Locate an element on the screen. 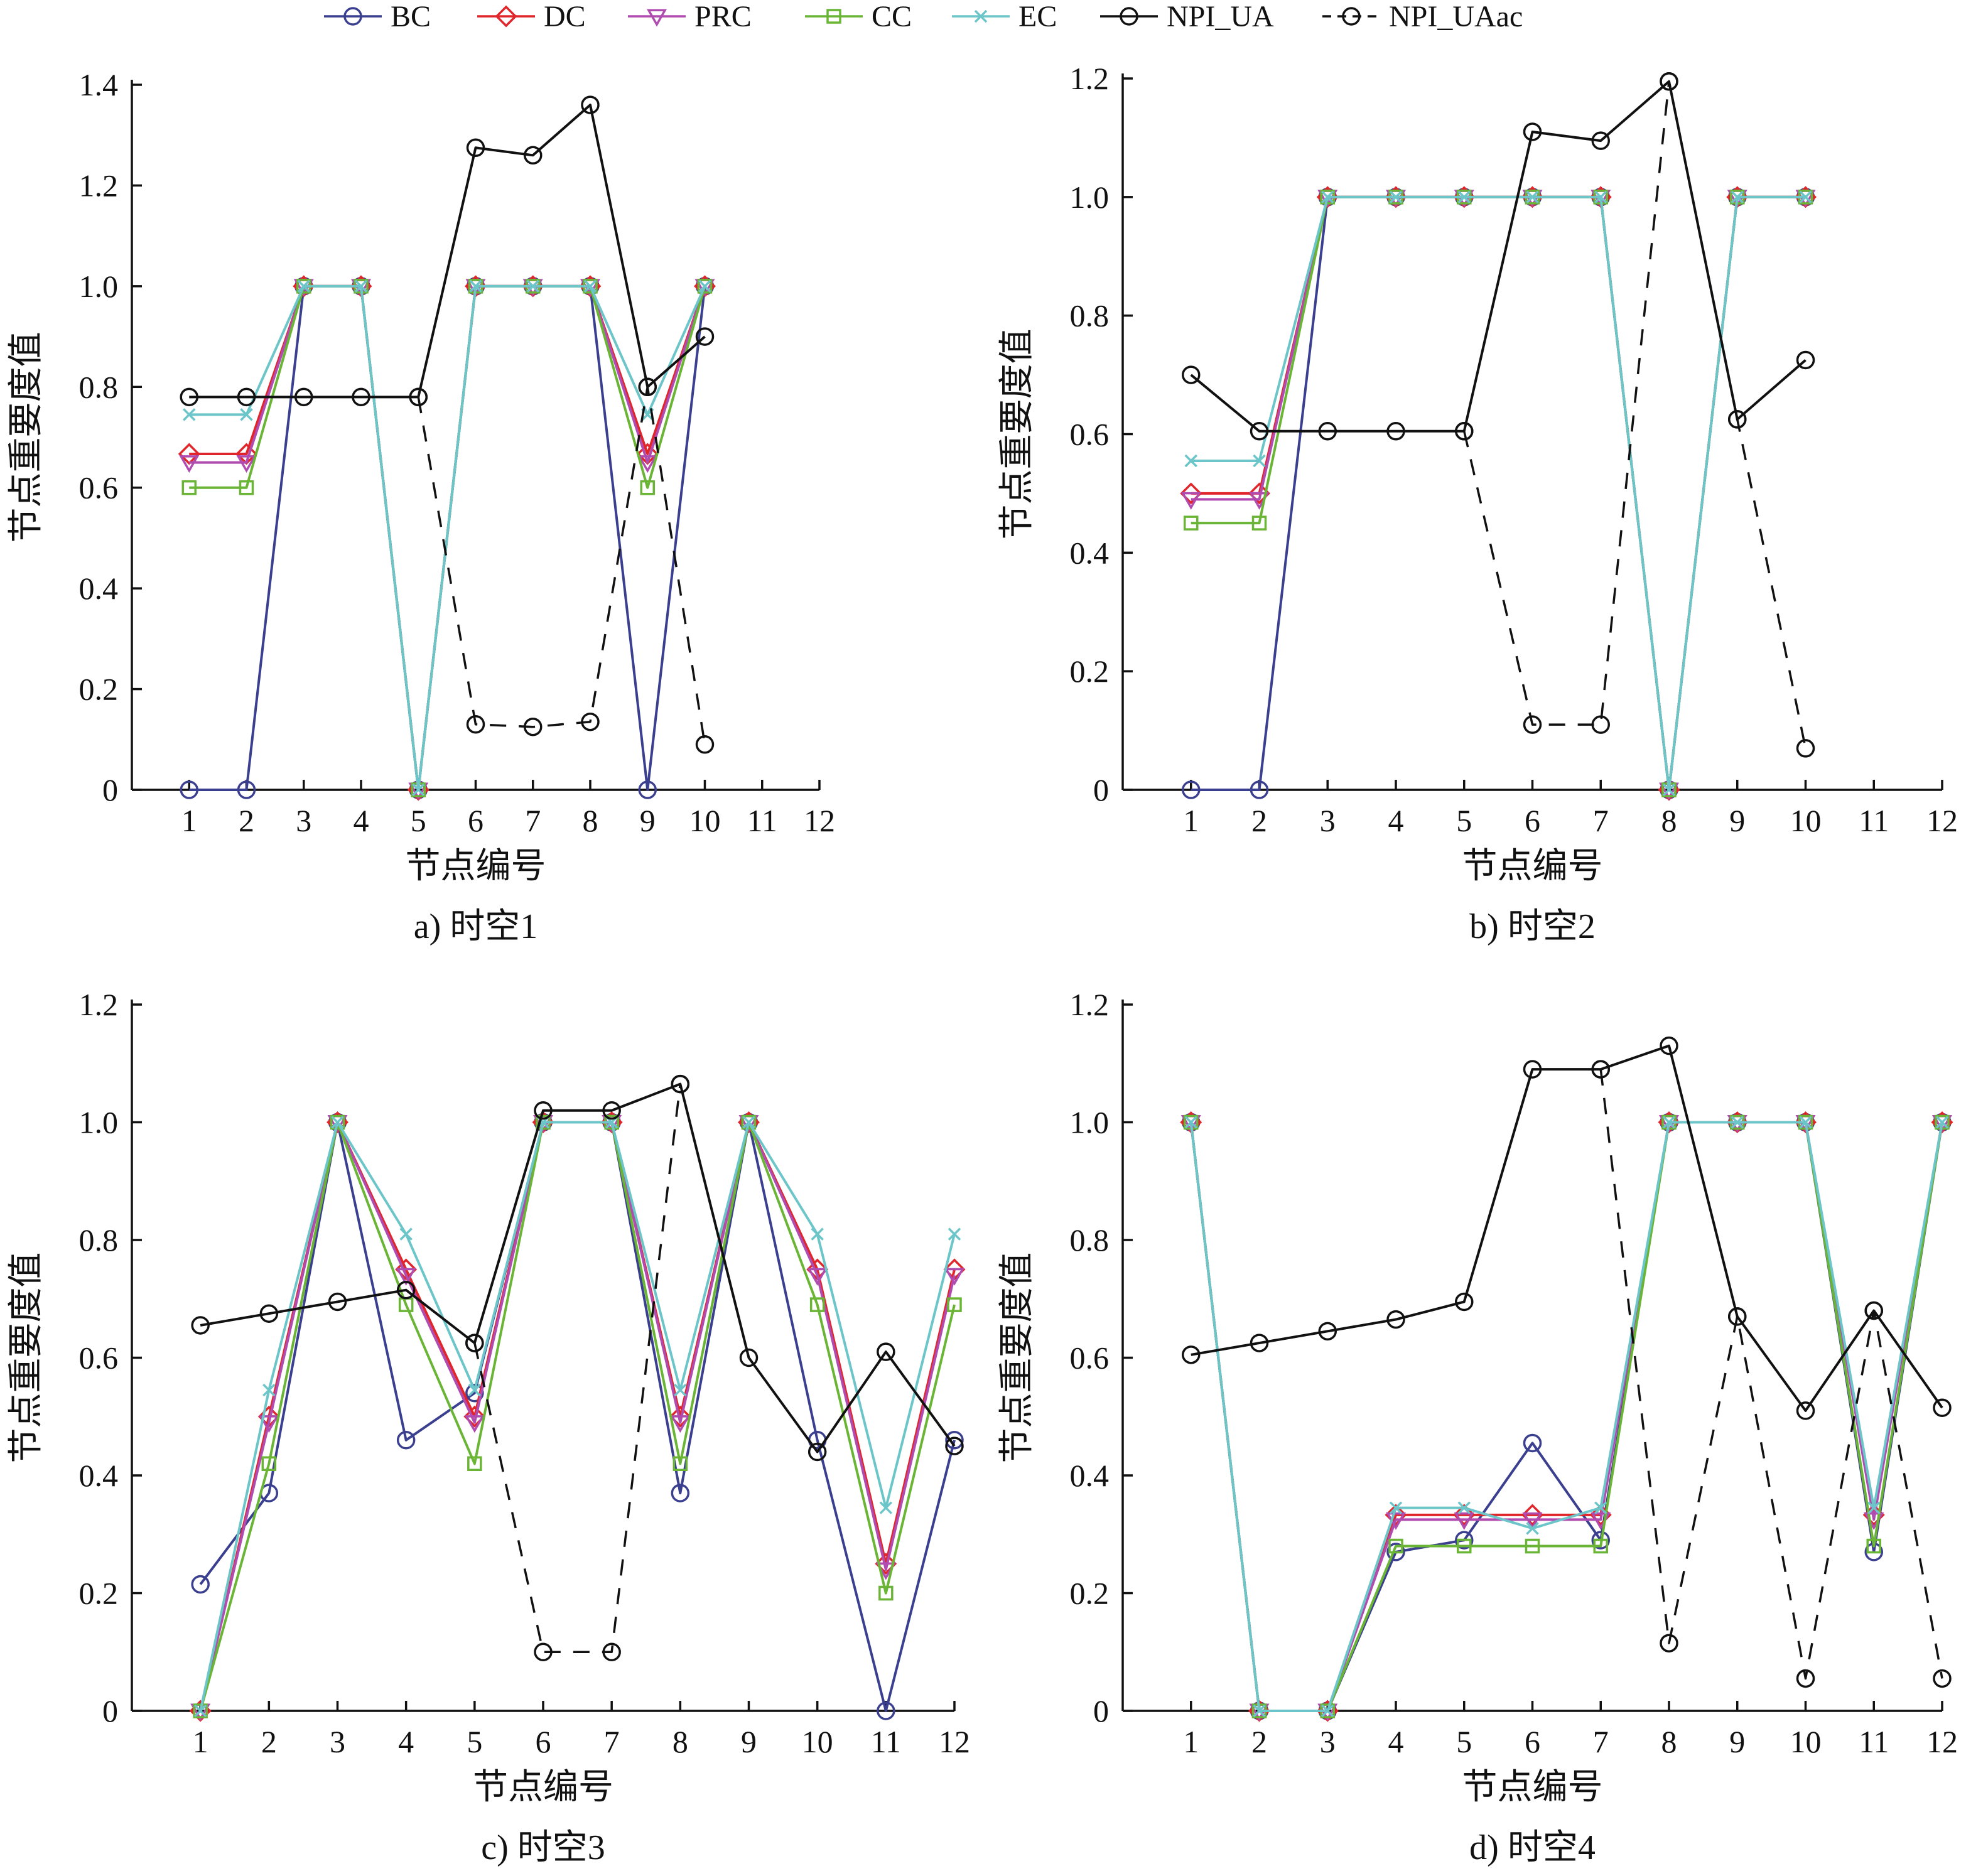 The width and height of the screenshot is (1966, 1876). series-npi-uaac is located at coordinates (1771, 1374).